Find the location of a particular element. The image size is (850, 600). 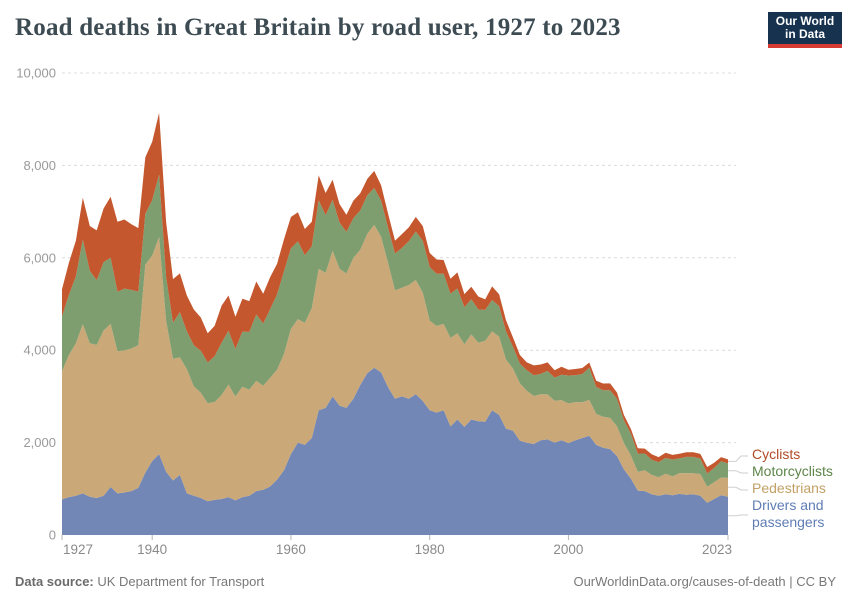

y-axis-tick-label: 8,000 is located at coordinates (39, 165).